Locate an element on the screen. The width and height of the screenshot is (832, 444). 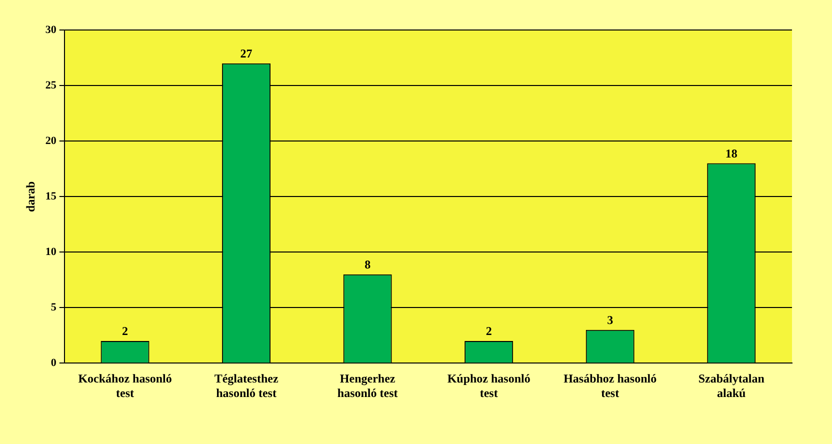
data-label: 18 is located at coordinates (731, 153).